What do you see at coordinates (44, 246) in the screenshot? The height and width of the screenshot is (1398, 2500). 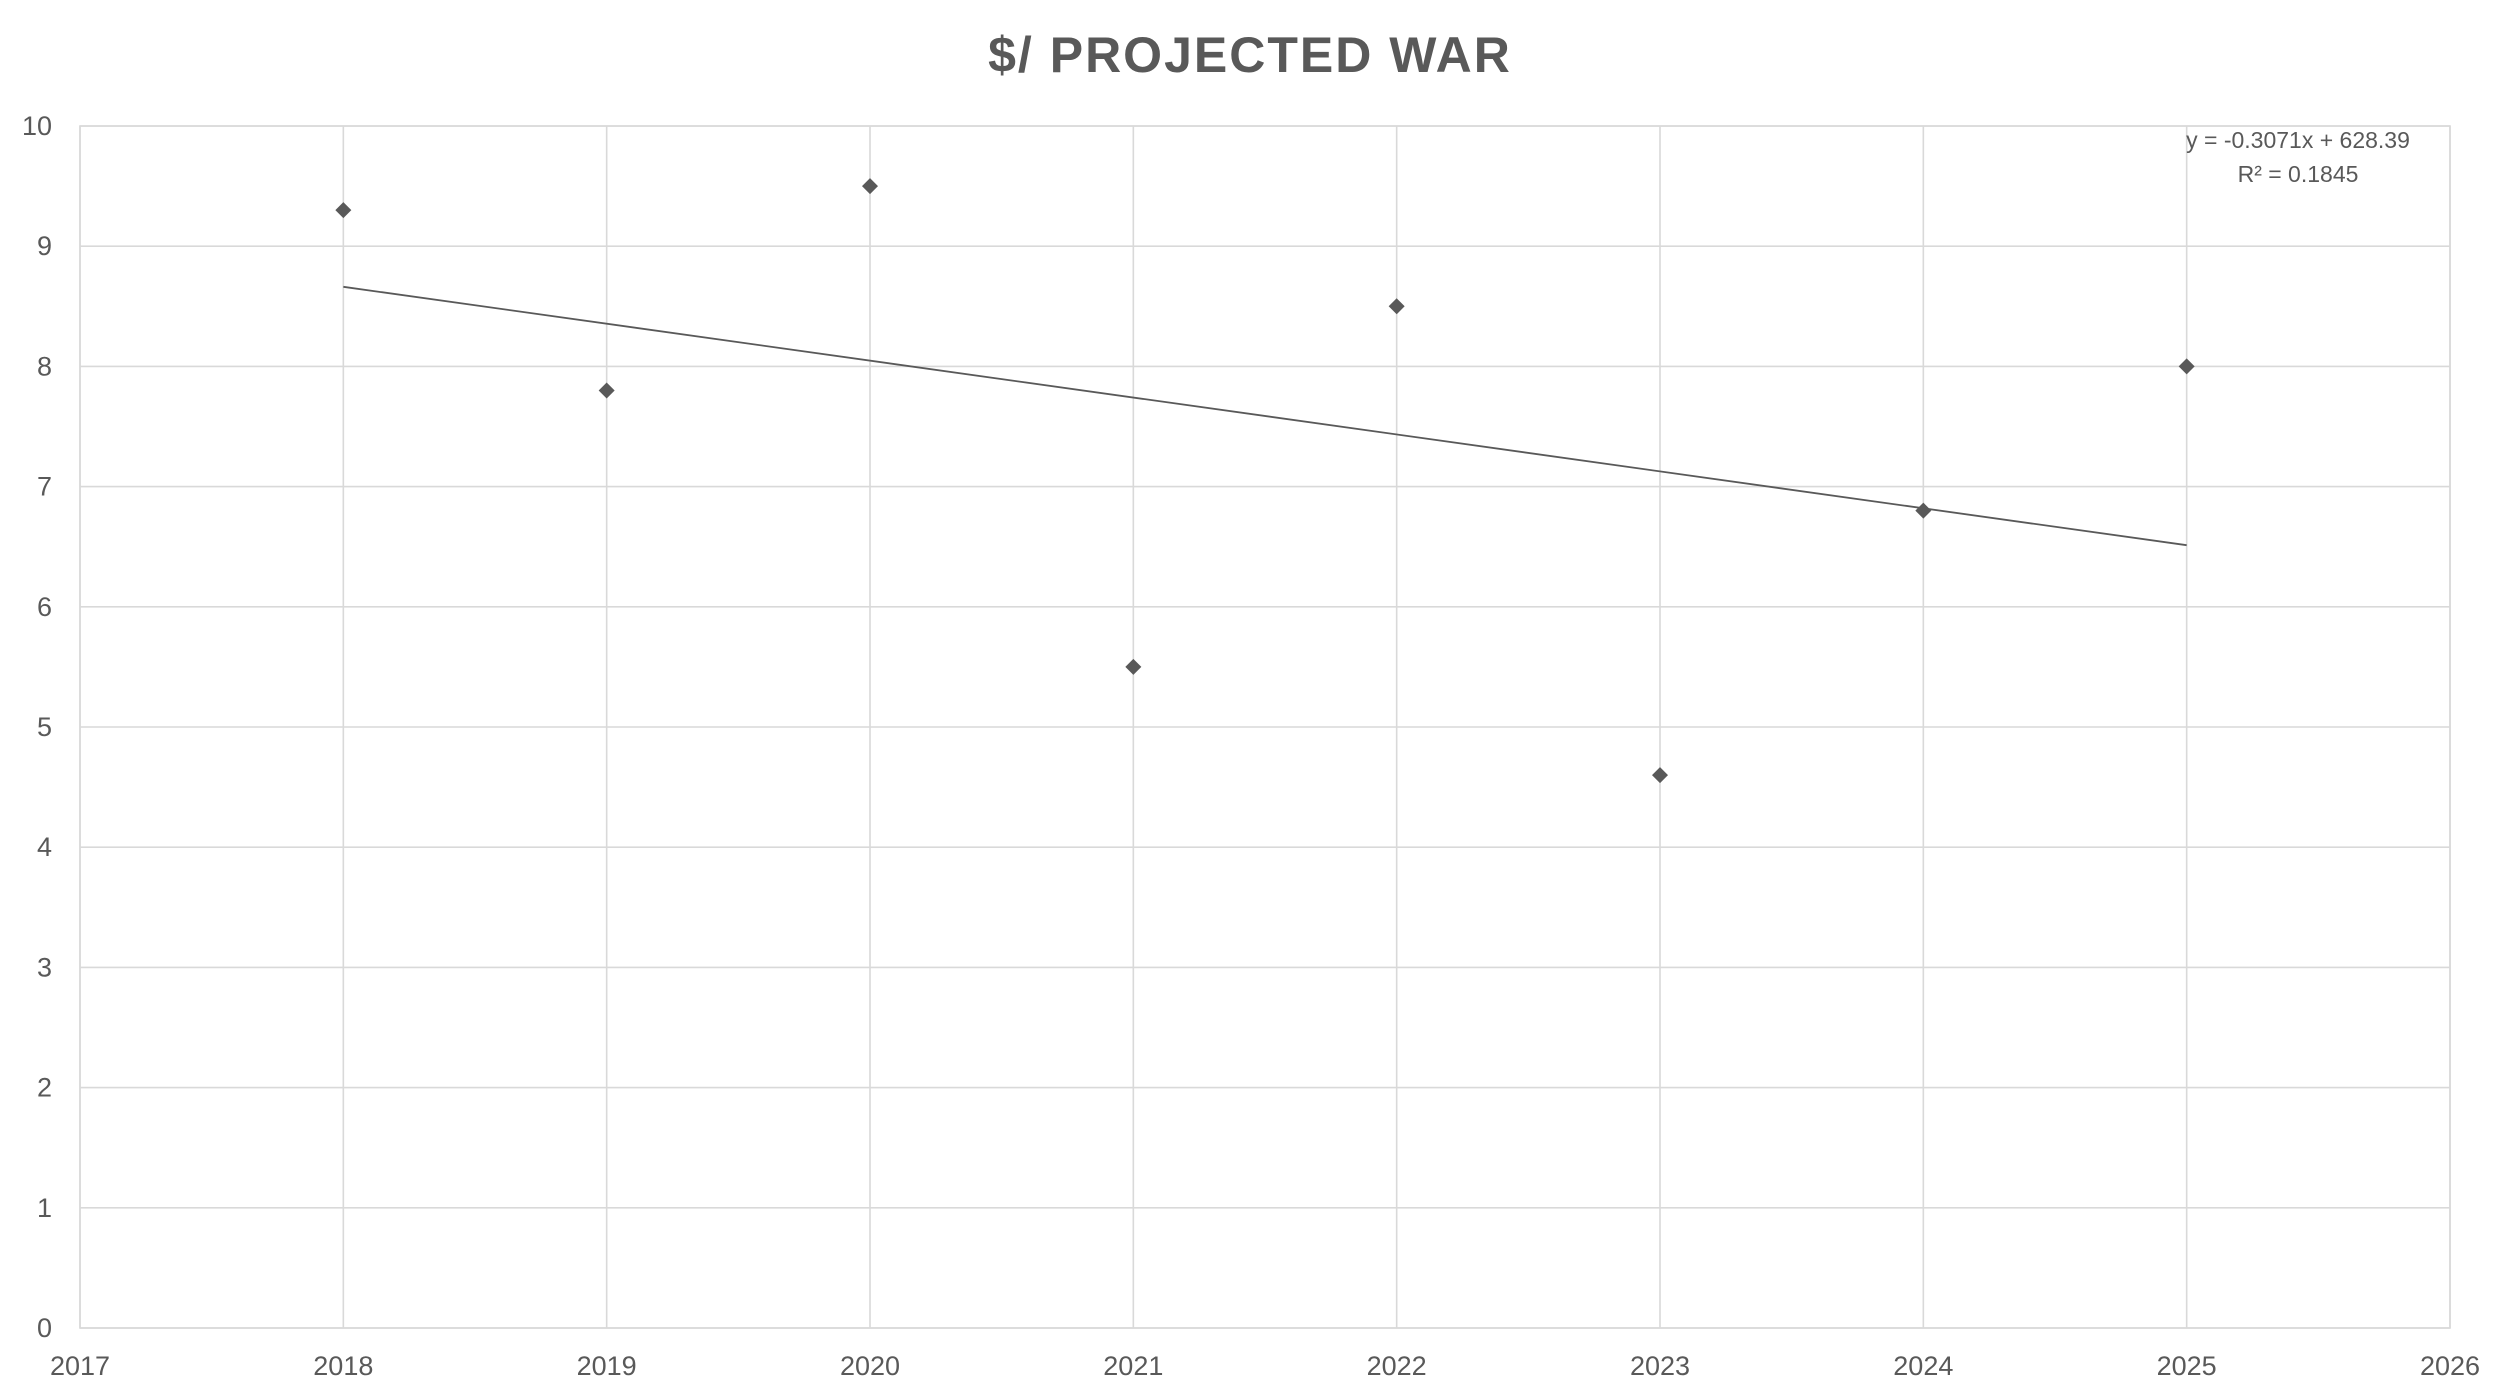 I see `y-tick-label: 9` at bounding box center [44, 246].